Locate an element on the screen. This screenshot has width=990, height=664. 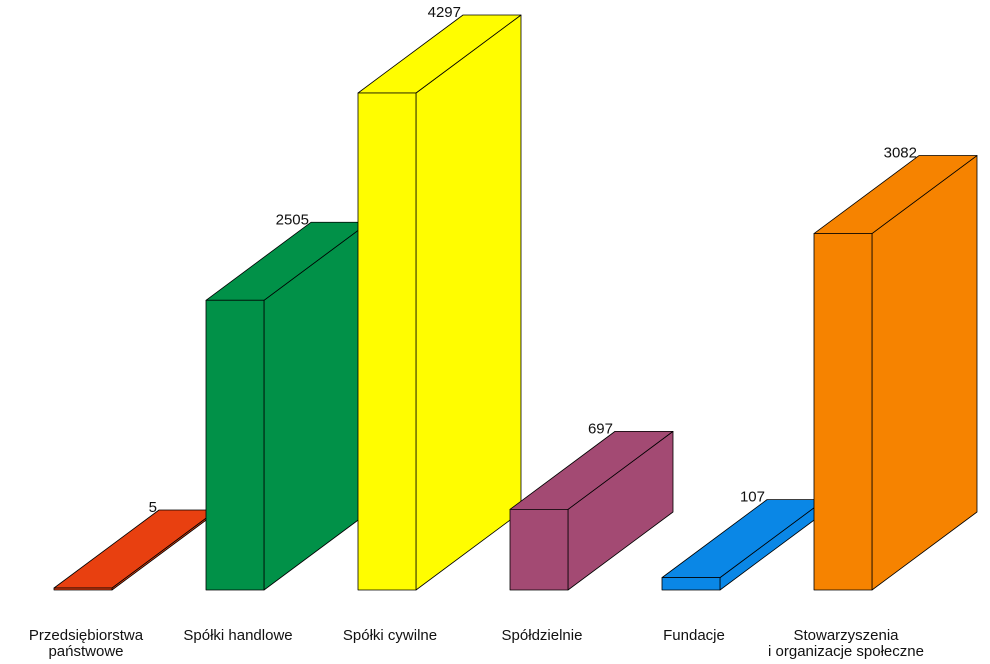
category-label: Spółki cywilne is located at coordinates (390, 635).